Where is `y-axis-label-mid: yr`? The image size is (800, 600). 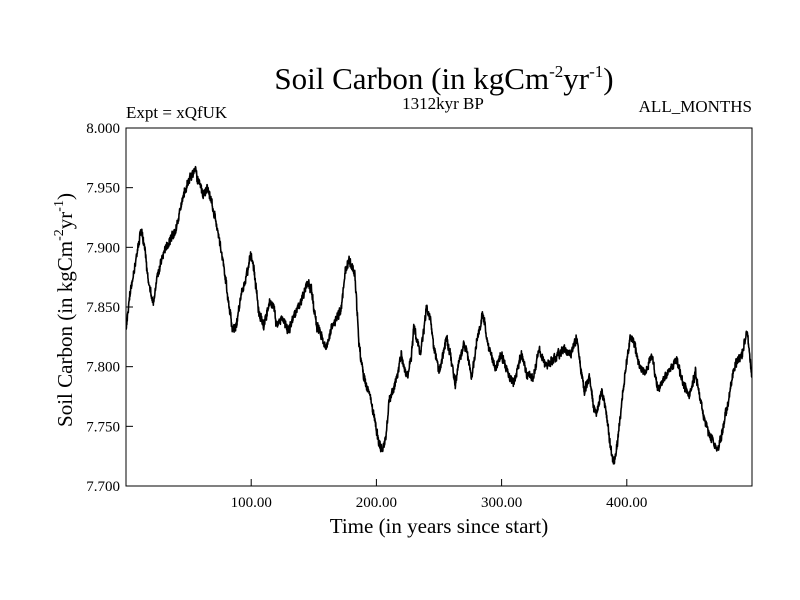 y-axis-label-mid: yr is located at coordinates (65, 221).